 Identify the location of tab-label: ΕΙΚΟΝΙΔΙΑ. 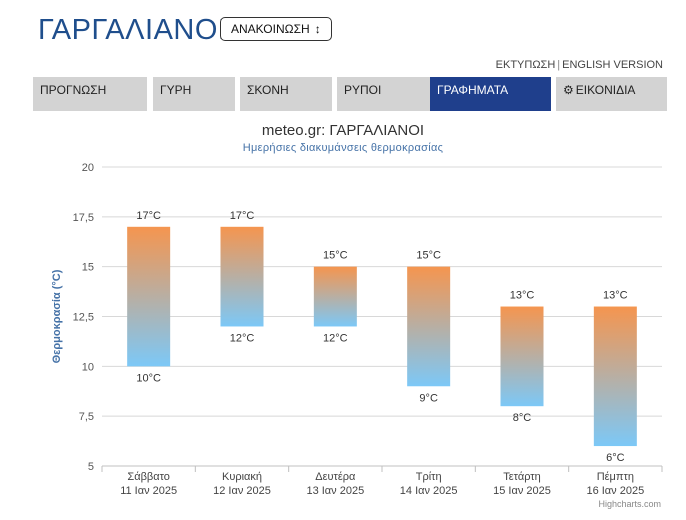
(605, 90).